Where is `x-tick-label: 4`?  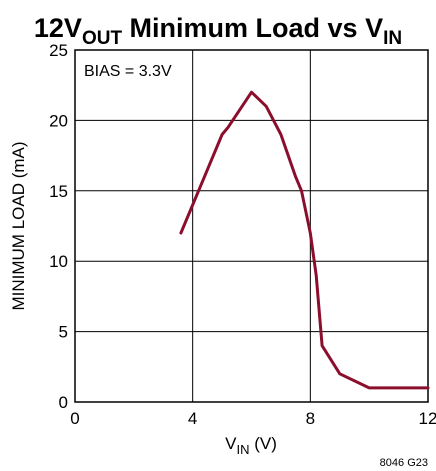 x-tick-label: 4 is located at coordinates (192, 418).